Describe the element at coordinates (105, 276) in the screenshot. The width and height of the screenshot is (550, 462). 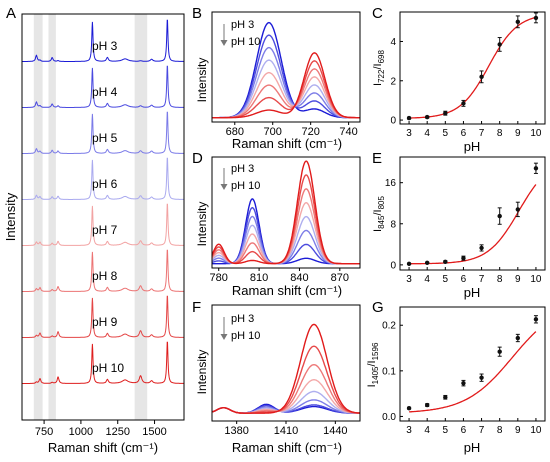
I see `trace-label: pH 8` at that location.